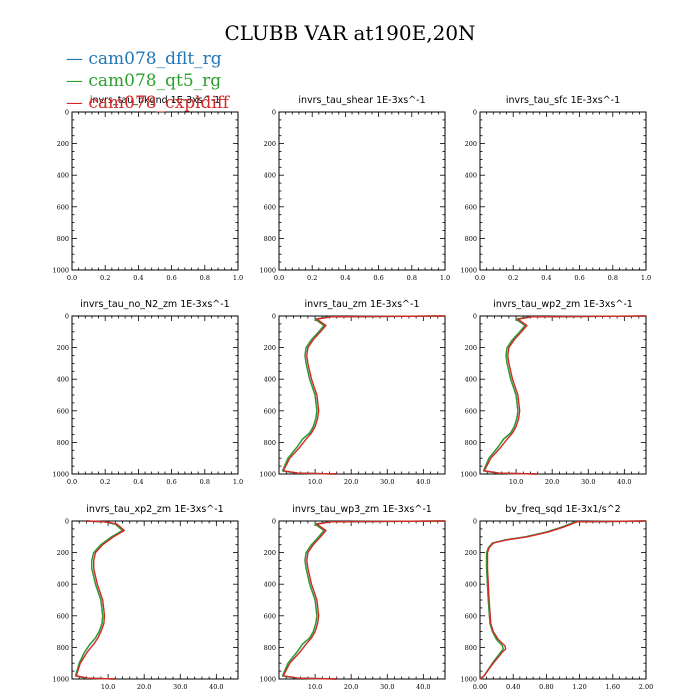  What do you see at coordinates (562, 509) in the screenshot?
I see `panel-title: bv_freq_sqd 1E-3x1/s^2` at bounding box center [562, 509].